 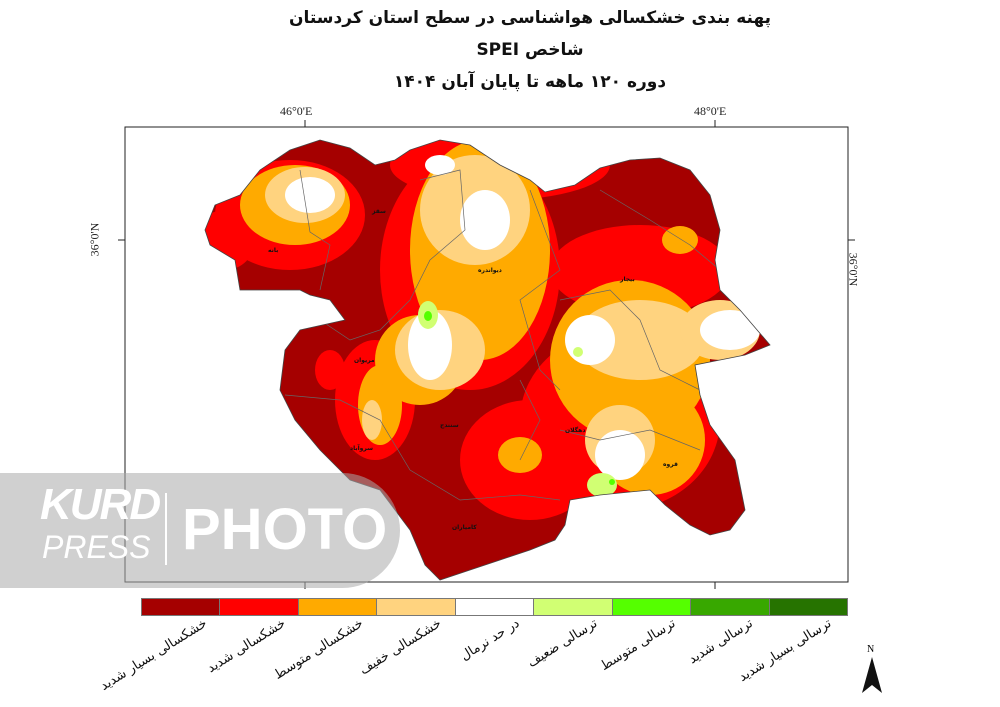 What do you see at coordinates (364, 360) in the screenshot?
I see `city-marivan: مریوان` at bounding box center [364, 360].